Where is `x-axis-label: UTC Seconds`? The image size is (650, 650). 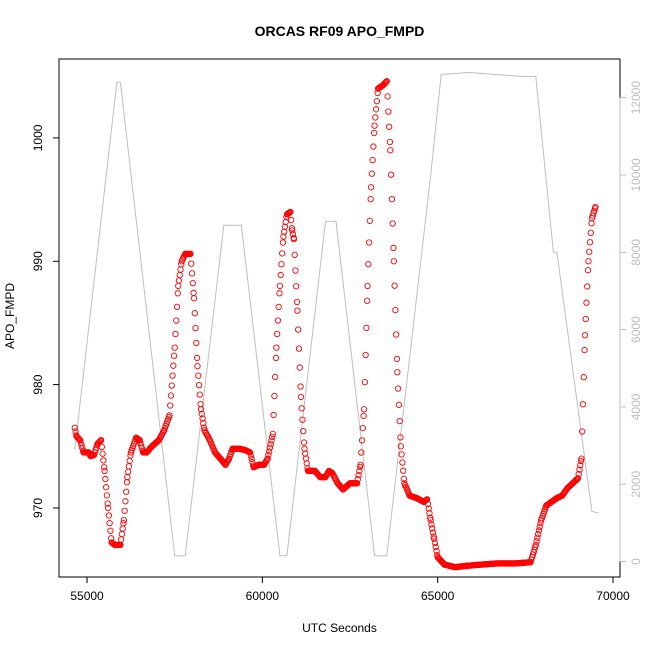 x-axis-label: UTC Seconds is located at coordinates (339, 628).